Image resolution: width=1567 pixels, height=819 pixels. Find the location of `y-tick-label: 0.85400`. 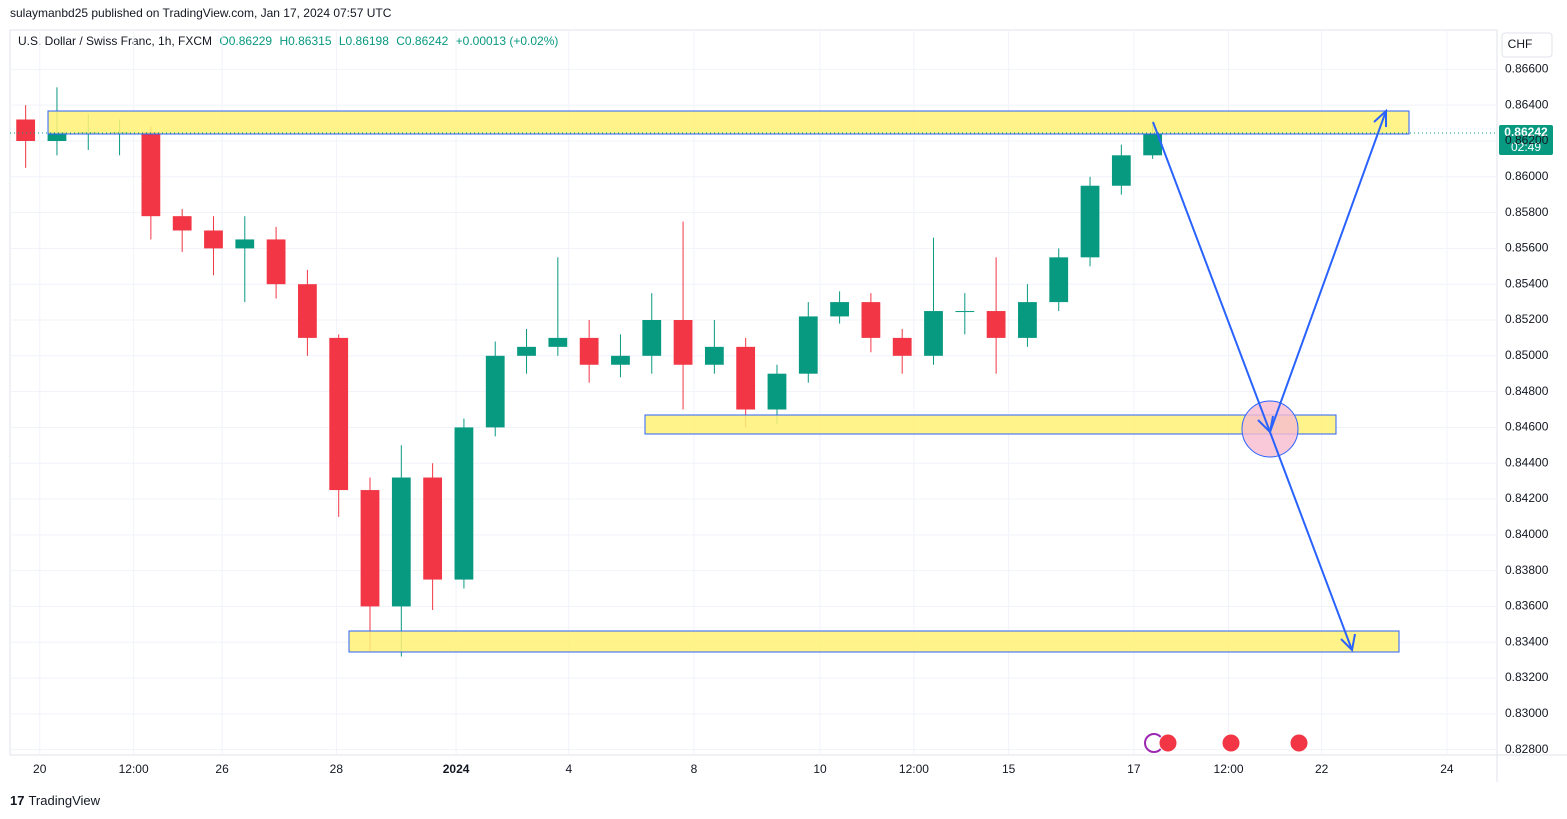

y-tick-label: 0.85400 is located at coordinates (1527, 283).